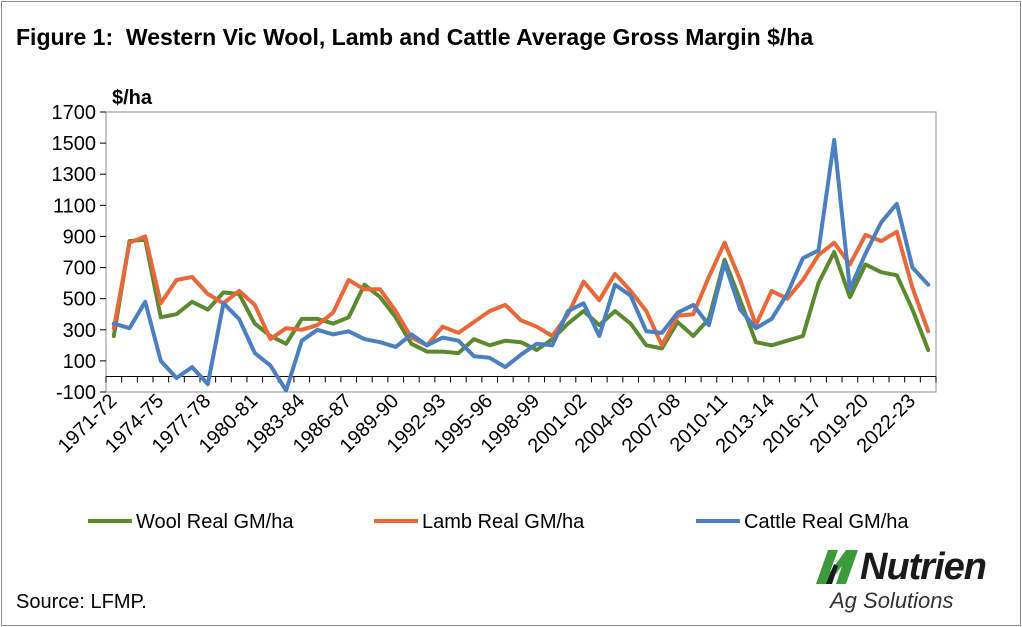 The height and width of the screenshot is (627, 1022). What do you see at coordinates (837, 567) in the screenshot?
I see `nutrien-leaf-icon` at bounding box center [837, 567].